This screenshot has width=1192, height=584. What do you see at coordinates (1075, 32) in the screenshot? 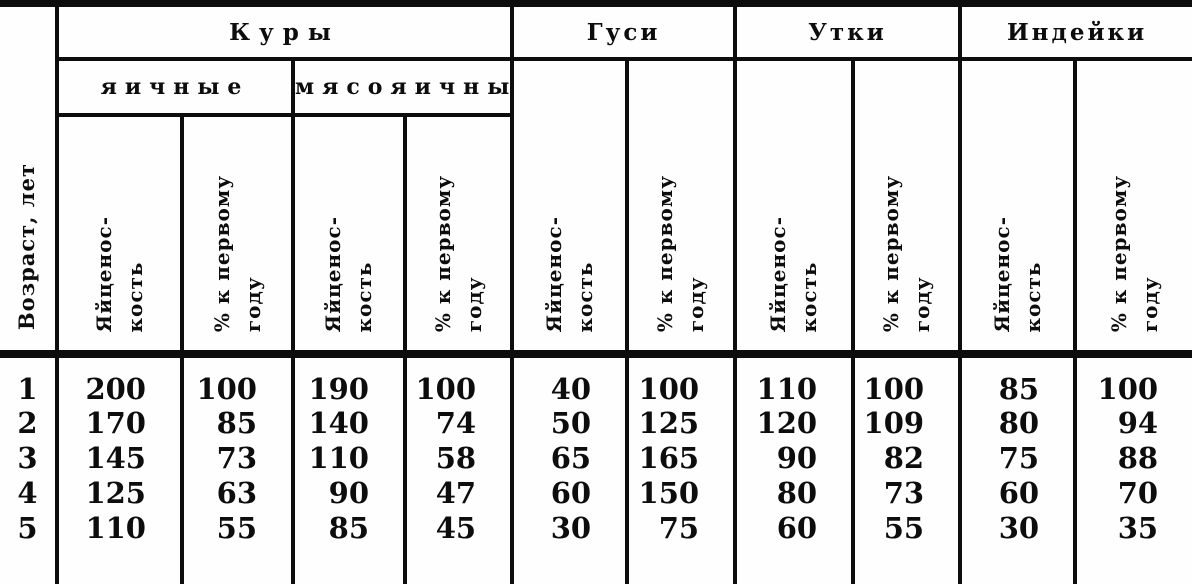
I see `group-header-turkeys: Индейки` at bounding box center [1075, 32].